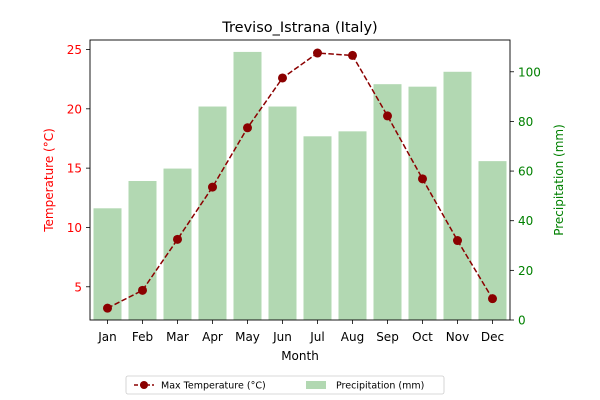 This screenshot has width=600, height=400. Describe the element at coordinates (107, 264) in the screenshot. I see `precip-bar-jan` at that location.